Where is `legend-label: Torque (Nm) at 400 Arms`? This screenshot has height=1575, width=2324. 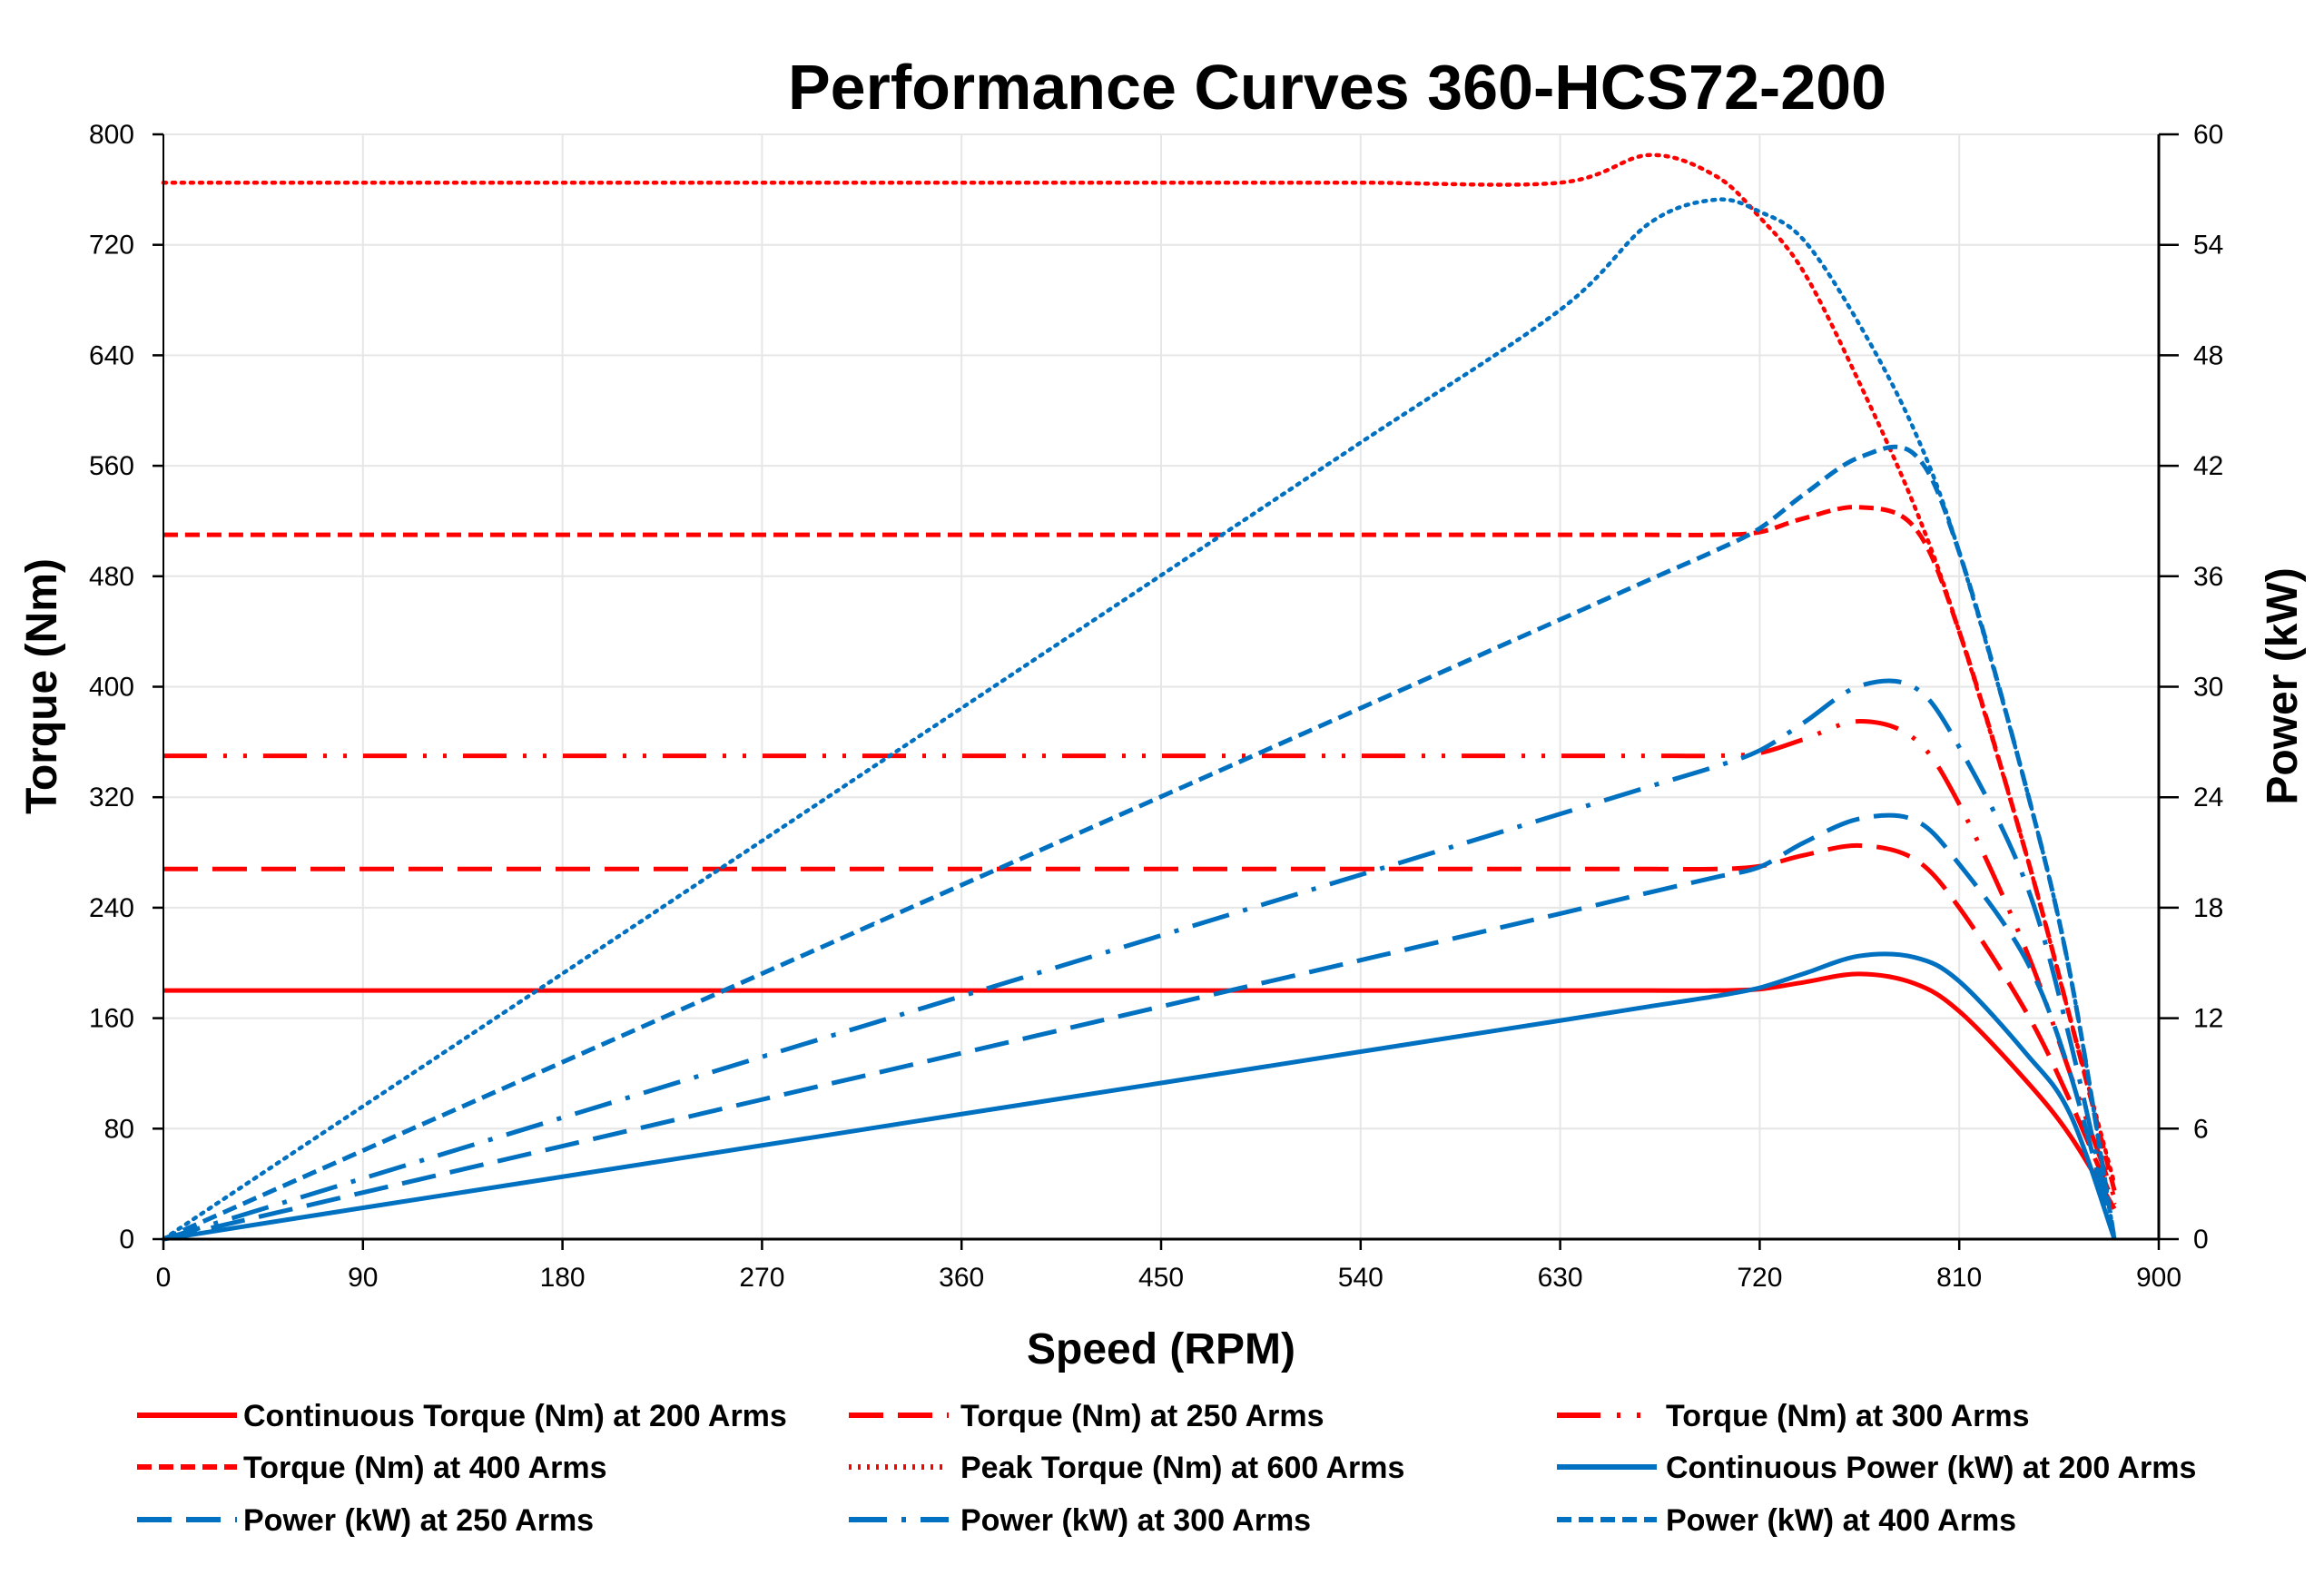 legend-label: Torque (Nm) at 400 Arms is located at coordinates (425, 1468).